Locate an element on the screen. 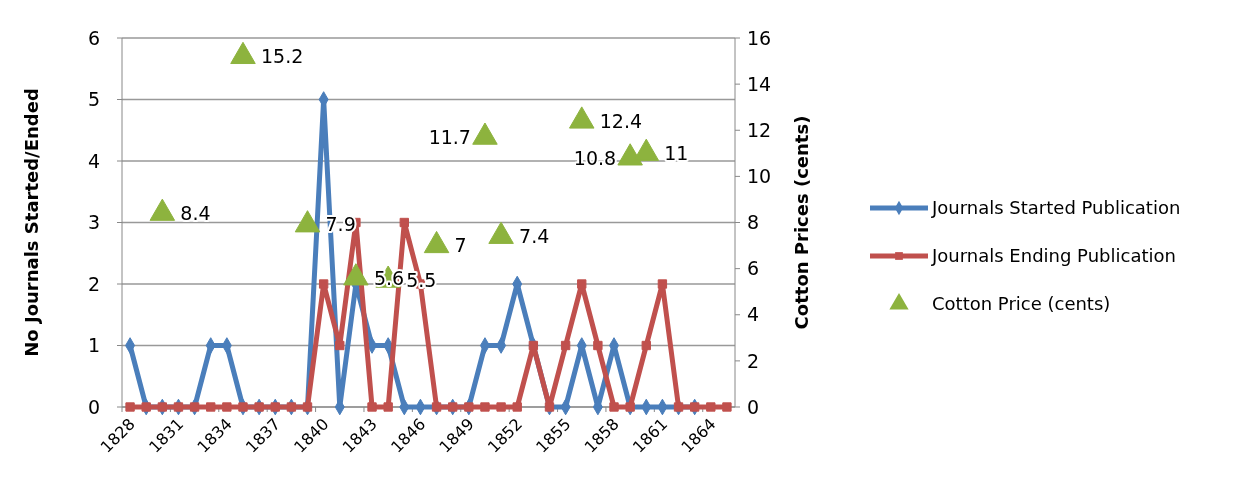 The width and height of the screenshot is (1245, 500). y2-axis-title: Cotton Prices (cents) is located at coordinates (801, 222).